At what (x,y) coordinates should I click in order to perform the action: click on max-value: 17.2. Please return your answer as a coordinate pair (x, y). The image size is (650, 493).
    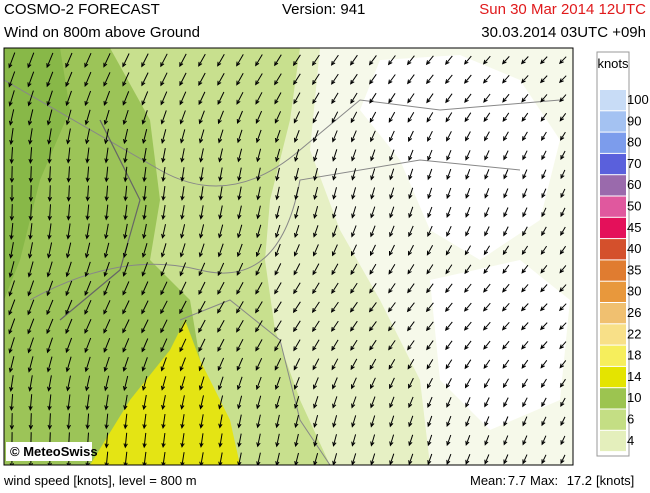
    Looking at the image, I should click on (579, 480).